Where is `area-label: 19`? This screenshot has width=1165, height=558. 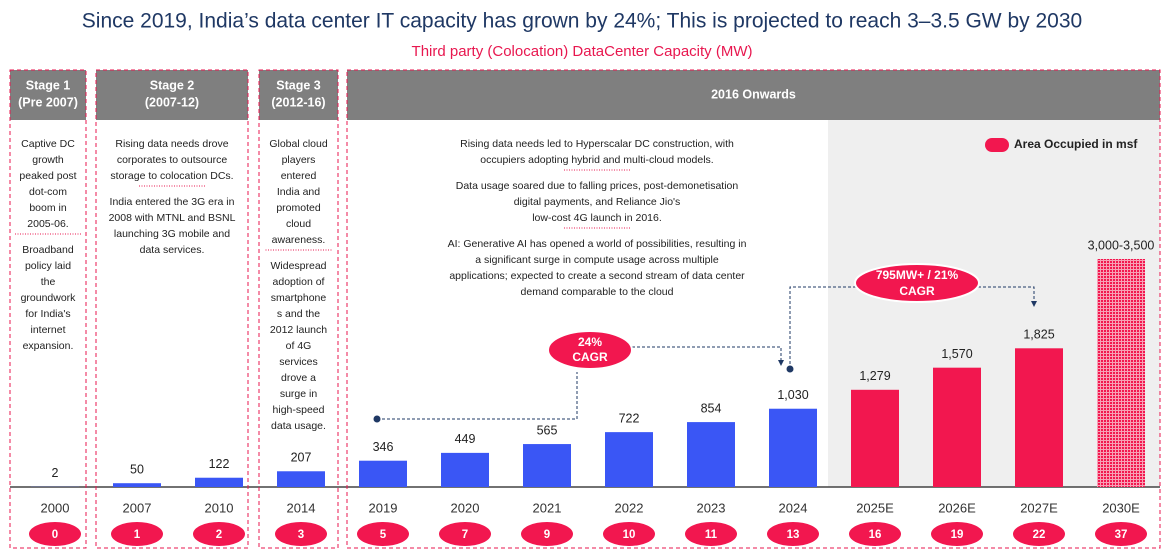 area-label: 19 is located at coordinates (957, 535).